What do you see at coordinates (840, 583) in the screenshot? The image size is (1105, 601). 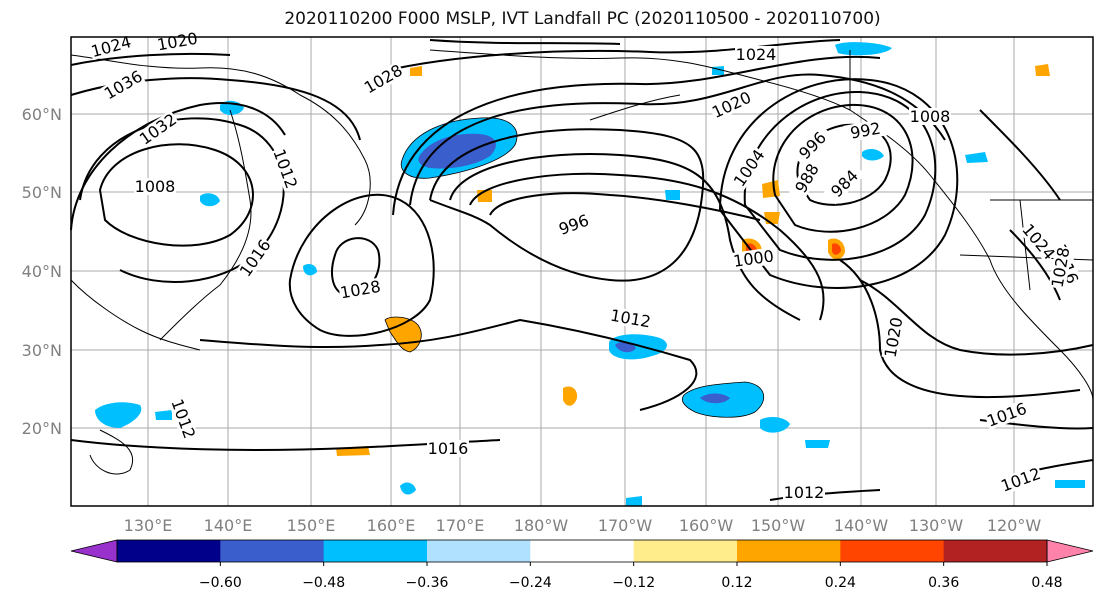 I see `colorbar-tick-label: 0.24` at bounding box center [840, 583].